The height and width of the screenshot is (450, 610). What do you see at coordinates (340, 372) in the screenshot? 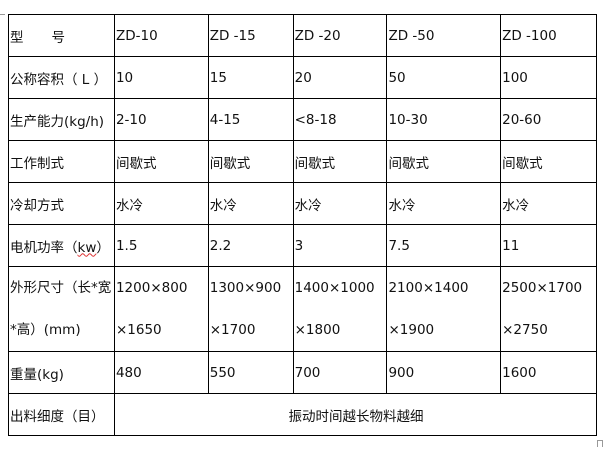
I see `cell: 700` at bounding box center [340, 372].